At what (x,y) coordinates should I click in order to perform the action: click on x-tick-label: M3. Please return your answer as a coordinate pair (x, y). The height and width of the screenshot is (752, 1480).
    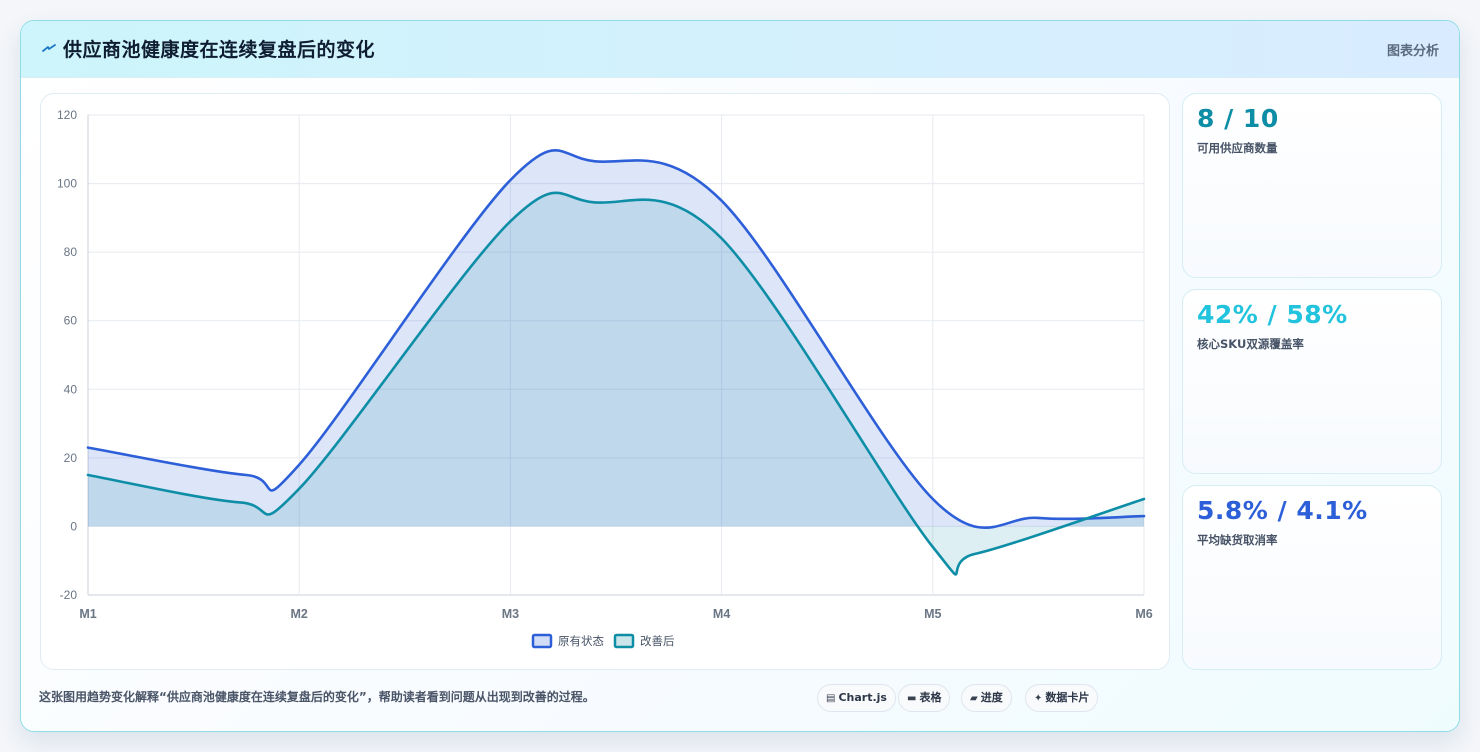
    Looking at the image, I should click on (510, 614).